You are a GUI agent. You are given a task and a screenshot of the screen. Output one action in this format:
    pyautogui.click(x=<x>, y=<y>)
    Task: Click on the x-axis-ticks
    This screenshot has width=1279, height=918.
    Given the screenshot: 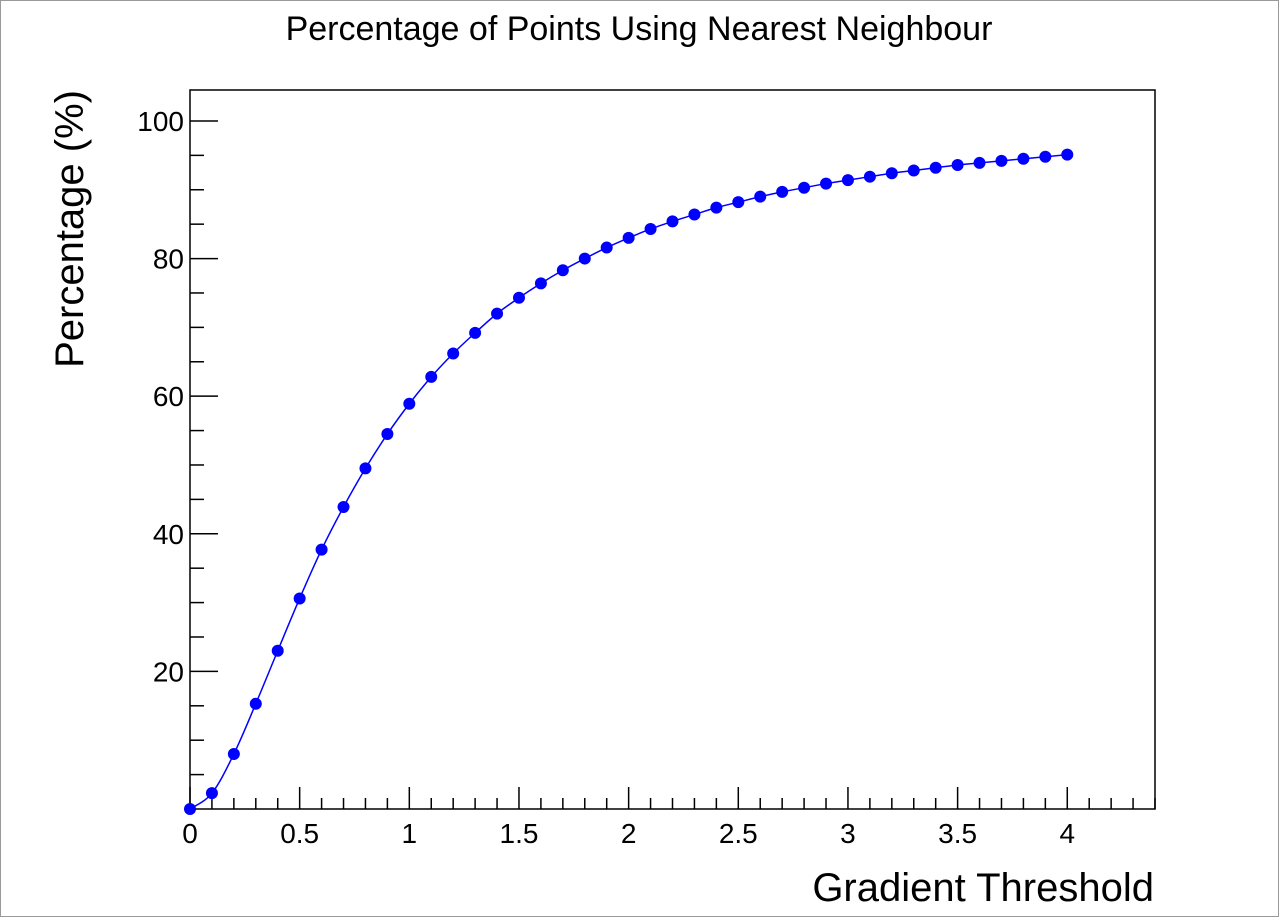 What is the action you would take?
    pyautogui.click(x=672, y=798)
    